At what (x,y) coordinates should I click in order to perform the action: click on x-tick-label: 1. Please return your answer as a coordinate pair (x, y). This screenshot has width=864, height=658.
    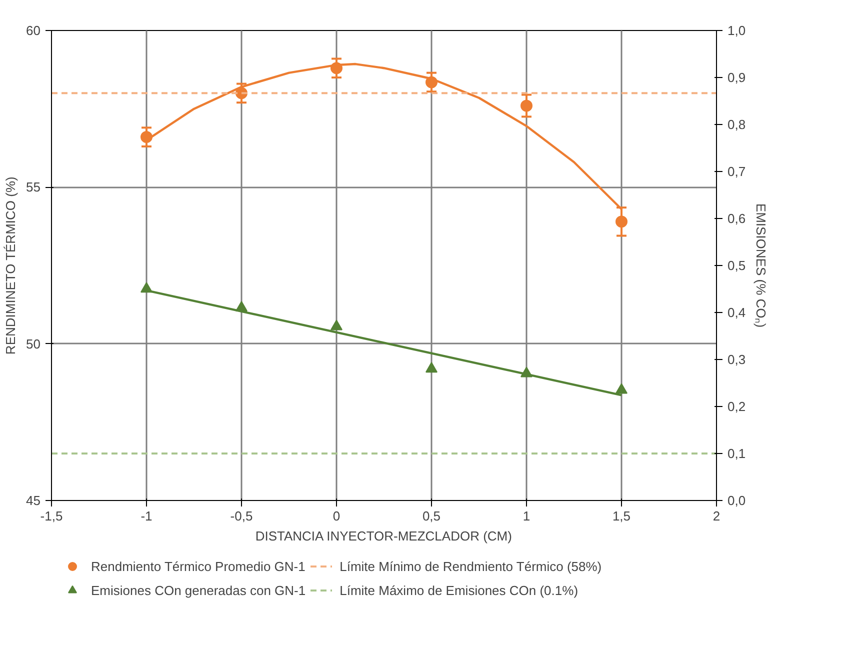
    Looking at the image, I should click on (526, 516).